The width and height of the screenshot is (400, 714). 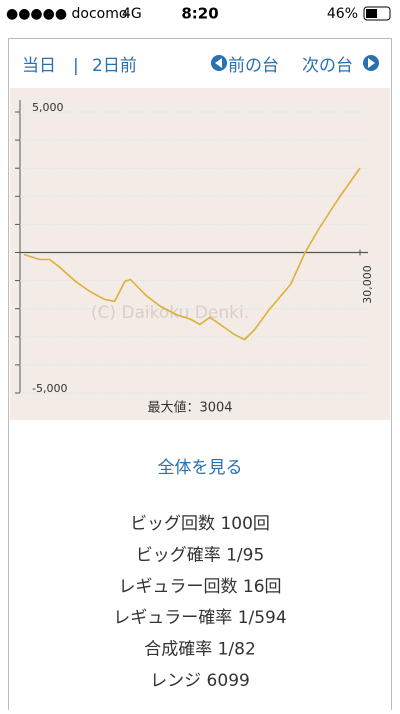 I want to click on nav-two-days: 2日前, so click(x=114, y=66).